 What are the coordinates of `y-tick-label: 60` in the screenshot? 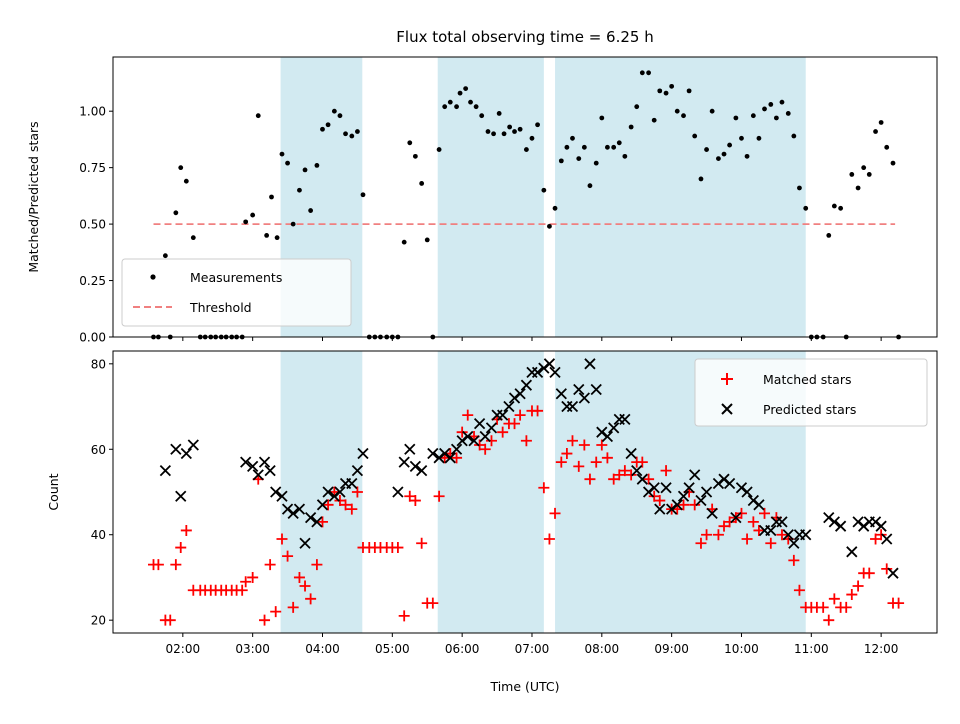 It's located at (98, 450).